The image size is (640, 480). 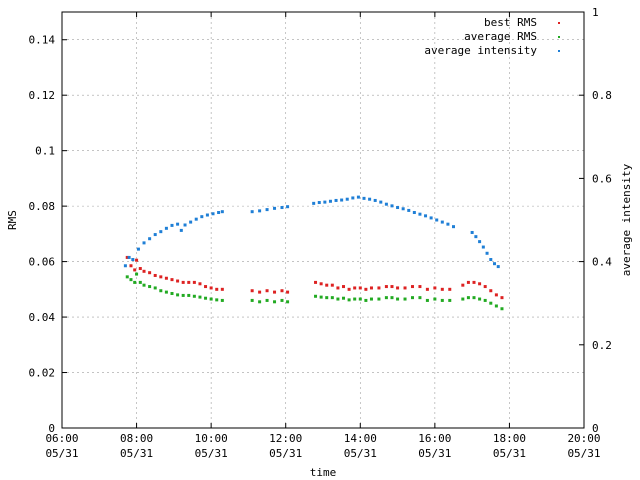 What do you see at coordinates (583, 438) in the screenshot?
I see `x-tick-label: 20:00` at bounding box center [583, 438].